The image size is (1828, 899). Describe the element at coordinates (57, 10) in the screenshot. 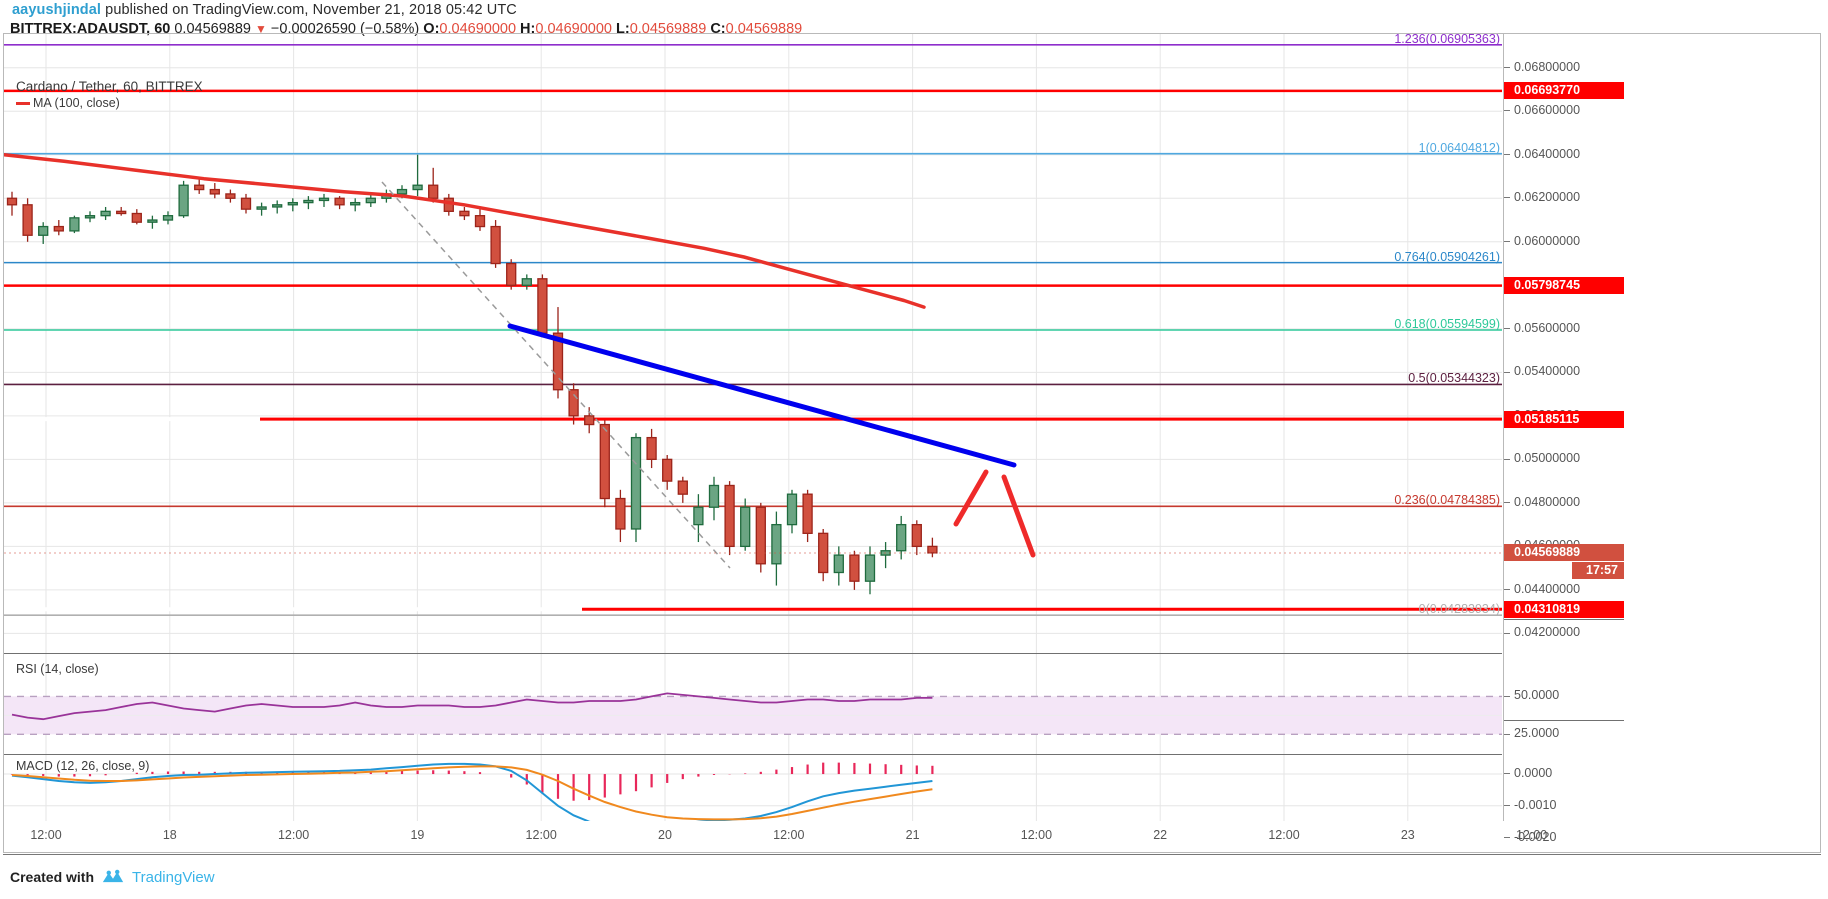

I see `author-name: aayushjindal` at that location.